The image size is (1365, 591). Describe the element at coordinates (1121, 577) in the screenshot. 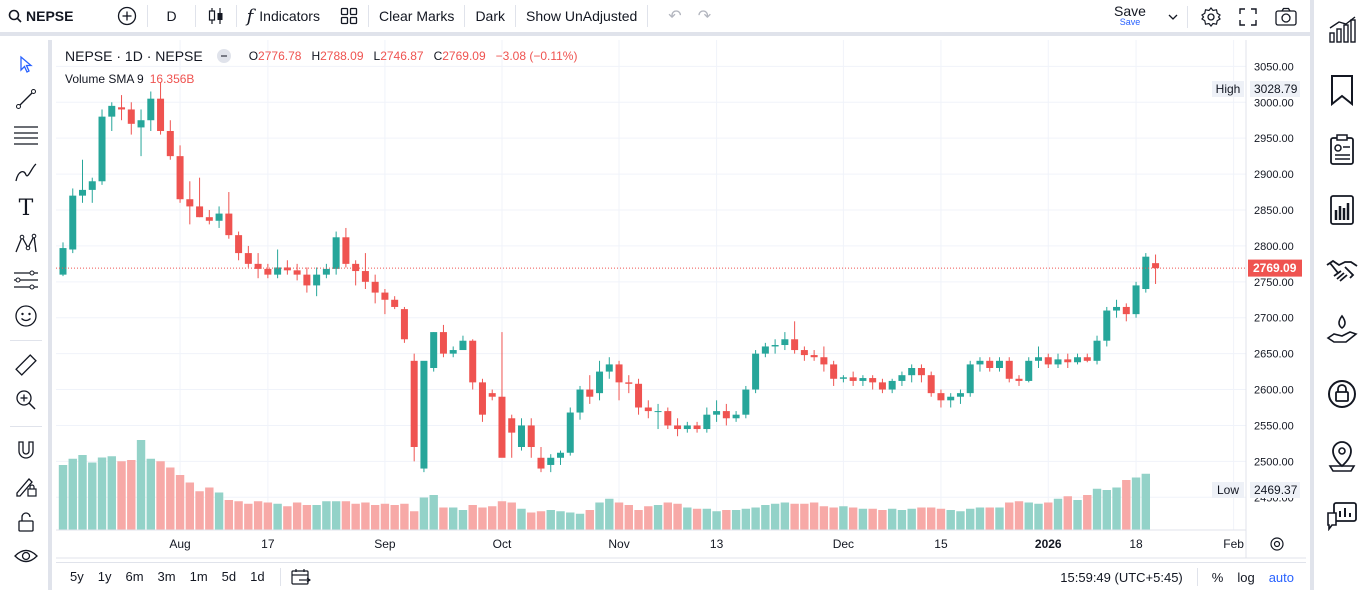

I see `clock: 15:59:49 (UTC+5:45)` at that location.